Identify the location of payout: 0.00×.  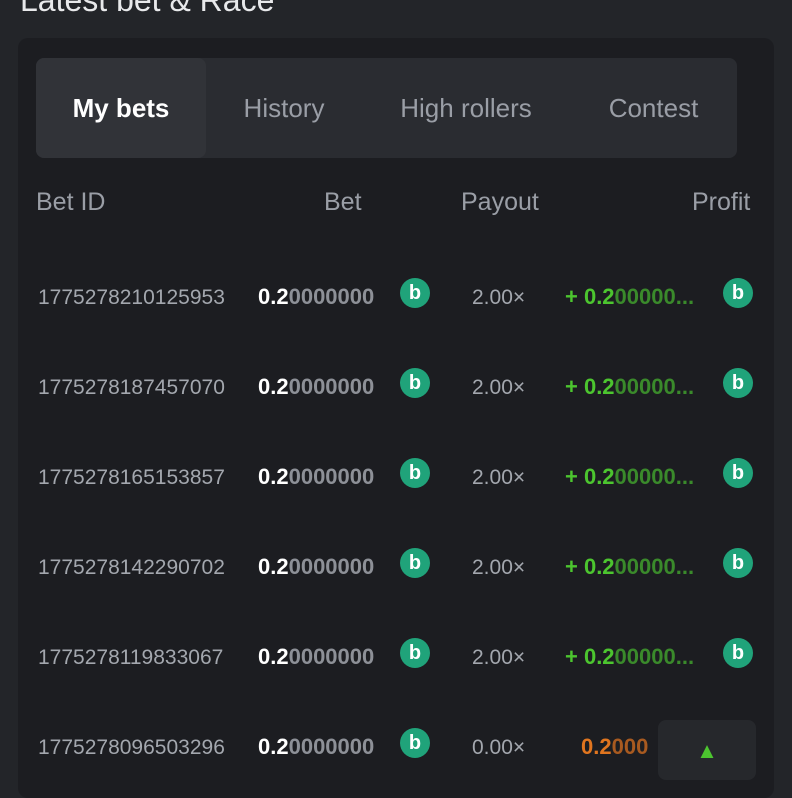
(499, 747).